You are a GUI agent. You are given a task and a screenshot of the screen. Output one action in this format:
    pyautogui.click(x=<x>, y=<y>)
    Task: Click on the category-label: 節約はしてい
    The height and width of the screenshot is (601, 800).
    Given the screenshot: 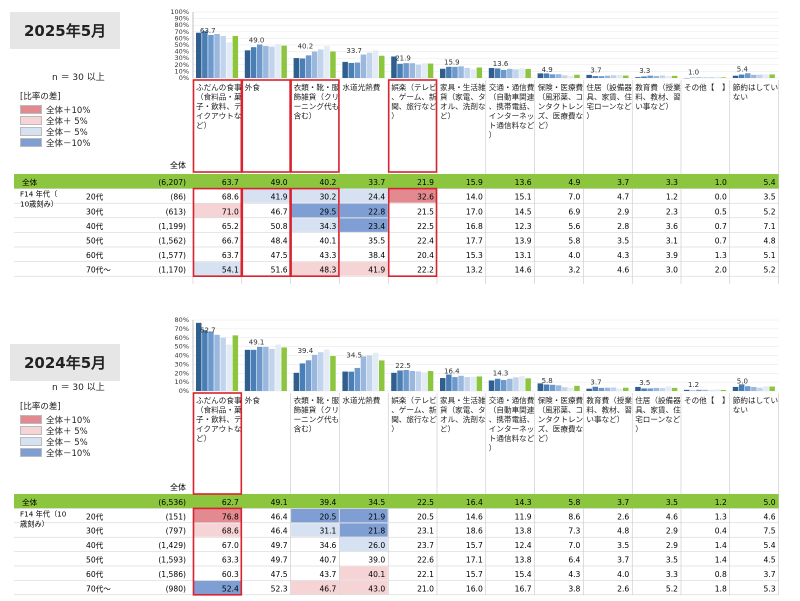 What is the action you would take?
    pyautogui.click(x=755, y=87)
    